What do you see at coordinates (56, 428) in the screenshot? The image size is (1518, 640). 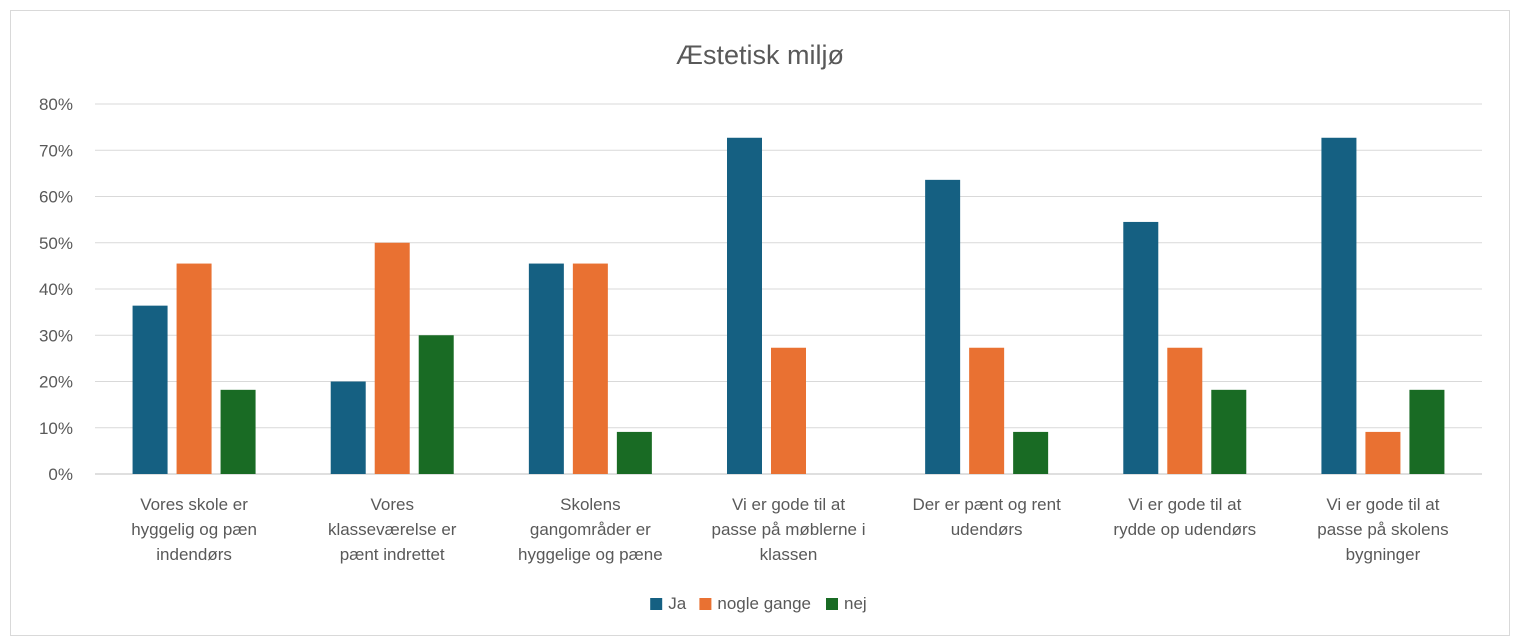 I see `y-tick-label: 10%` at bounding box center [56, 428].